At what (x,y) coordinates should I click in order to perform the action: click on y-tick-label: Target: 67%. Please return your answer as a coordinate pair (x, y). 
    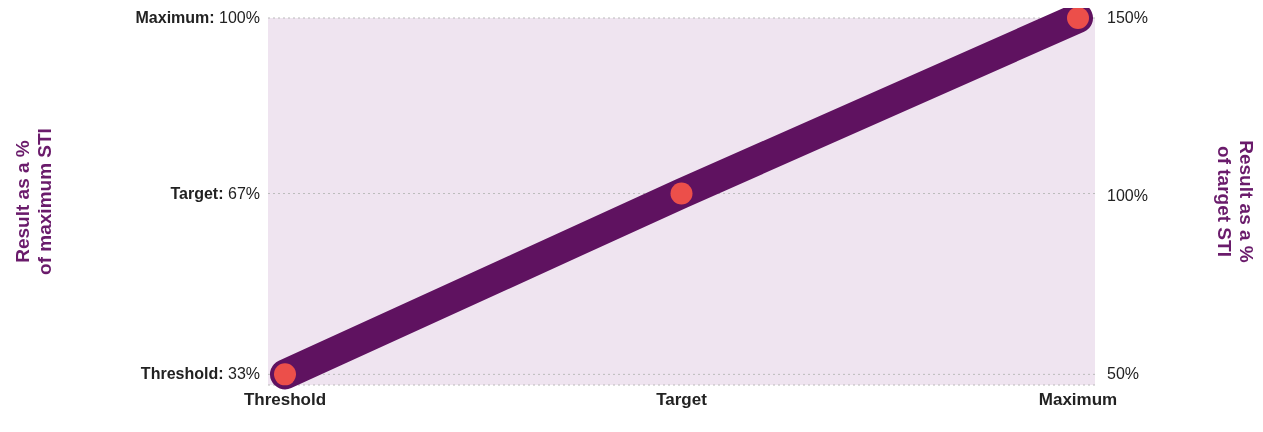
    Looking at the image, I should click on (215, 193).